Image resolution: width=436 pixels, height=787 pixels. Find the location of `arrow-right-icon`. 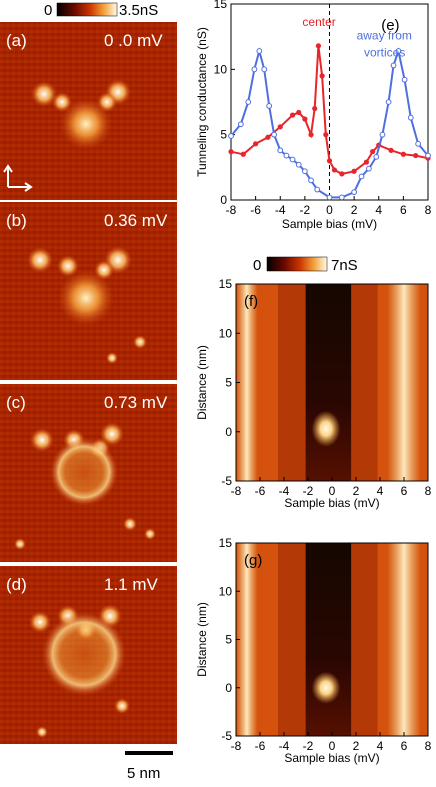

arrow-right-icon is located at coordinates (20, 187).